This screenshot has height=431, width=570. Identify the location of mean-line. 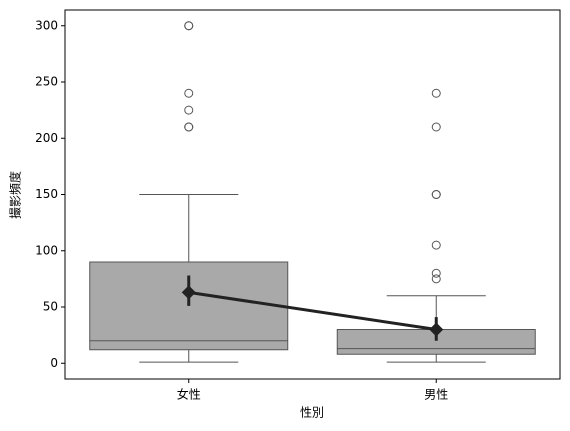
(312, 310).